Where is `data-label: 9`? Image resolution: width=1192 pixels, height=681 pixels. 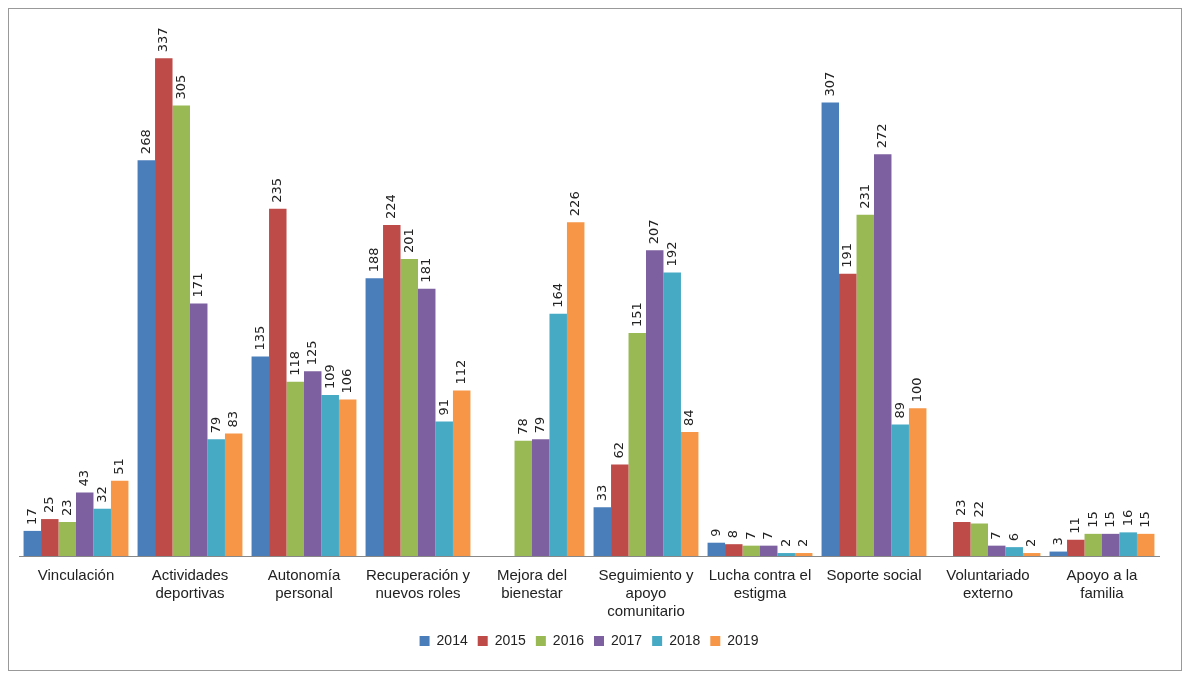 data-label: 9 is located at coordinates (715, 532).